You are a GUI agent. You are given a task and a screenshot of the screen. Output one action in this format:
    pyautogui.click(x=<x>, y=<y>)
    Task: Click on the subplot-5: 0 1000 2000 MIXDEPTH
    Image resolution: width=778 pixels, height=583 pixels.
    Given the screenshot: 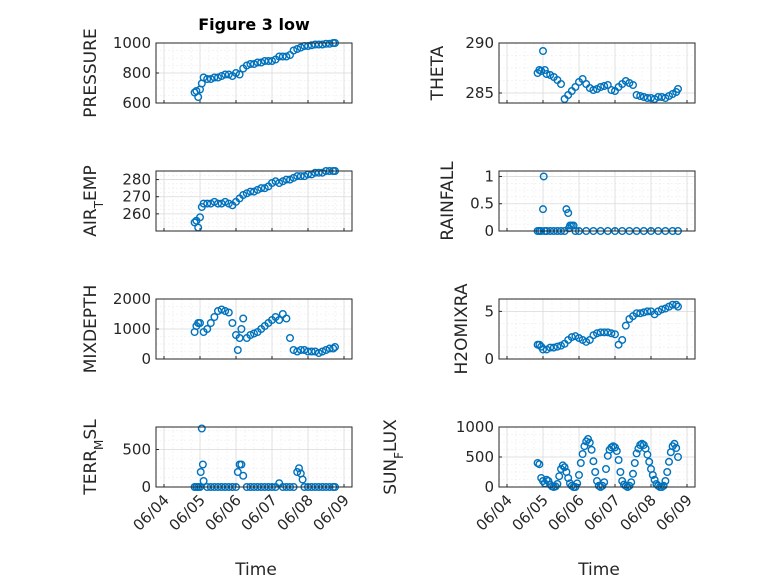 What is the action you would take?
    pyautogui.click(x=217, y=329)
    